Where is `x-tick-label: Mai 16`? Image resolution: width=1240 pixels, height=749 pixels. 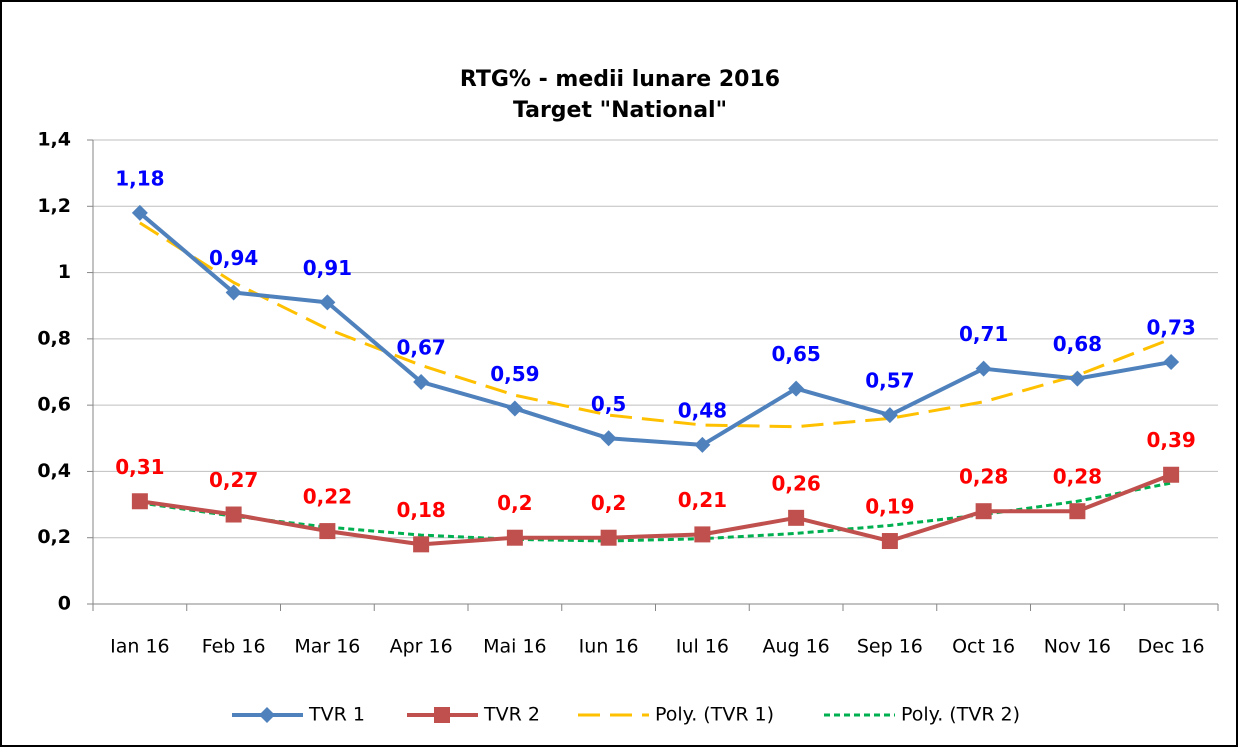 x-tick-label: Mai 16 is located at coordinates (515, 647).